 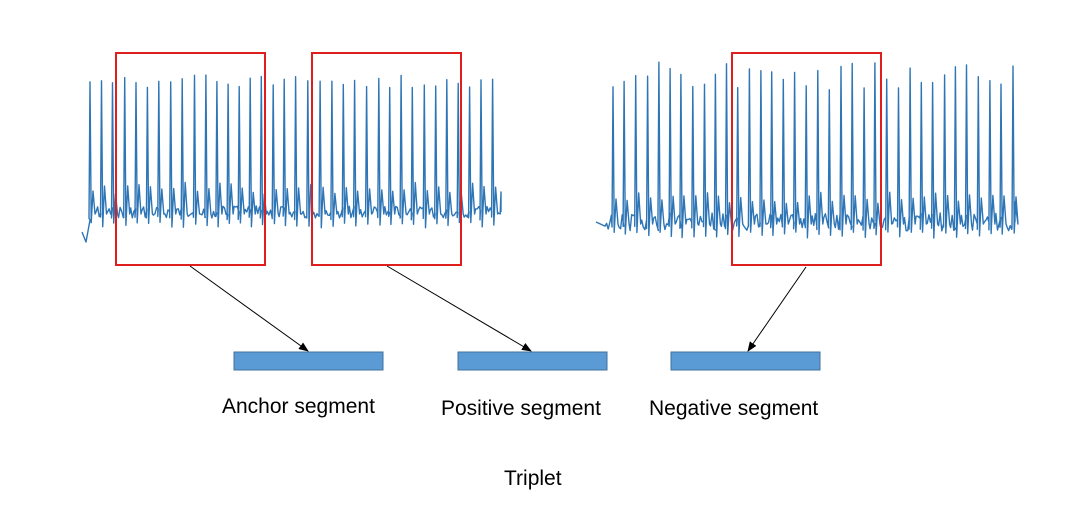 What do you see at coordinates (734, 408) in the screenshot?
I see `negative-segment-label: Negative segment` at bounding box center [734, 408].